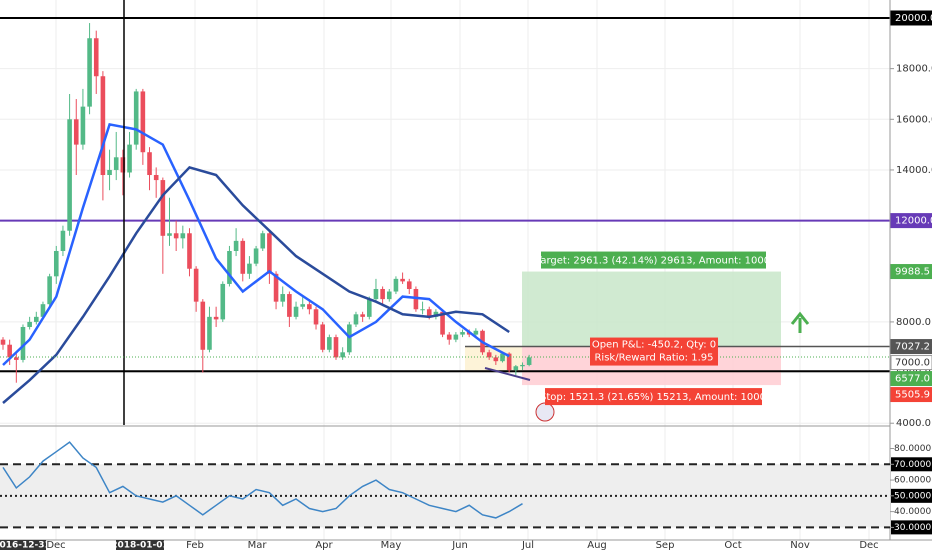  What do you see at coordinates (653, 358) in the screenshot?
I see `status-label: Risk/Reward Ratio: 1.95` at bounding box center [653, 358].